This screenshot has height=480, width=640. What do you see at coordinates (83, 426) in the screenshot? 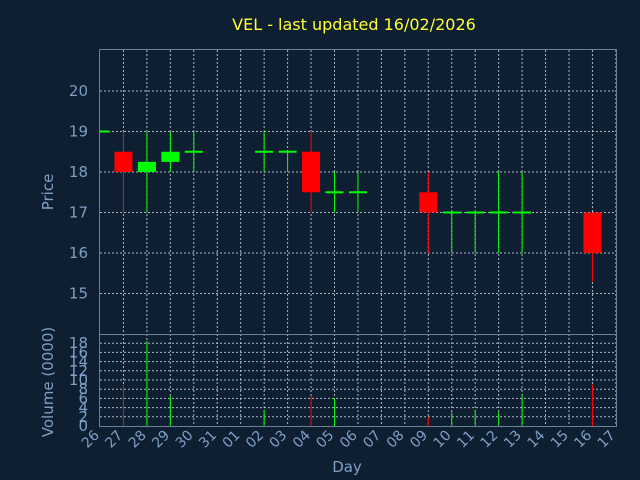
I see `volume-tick-label: 0` at bounding box center [83, 426].